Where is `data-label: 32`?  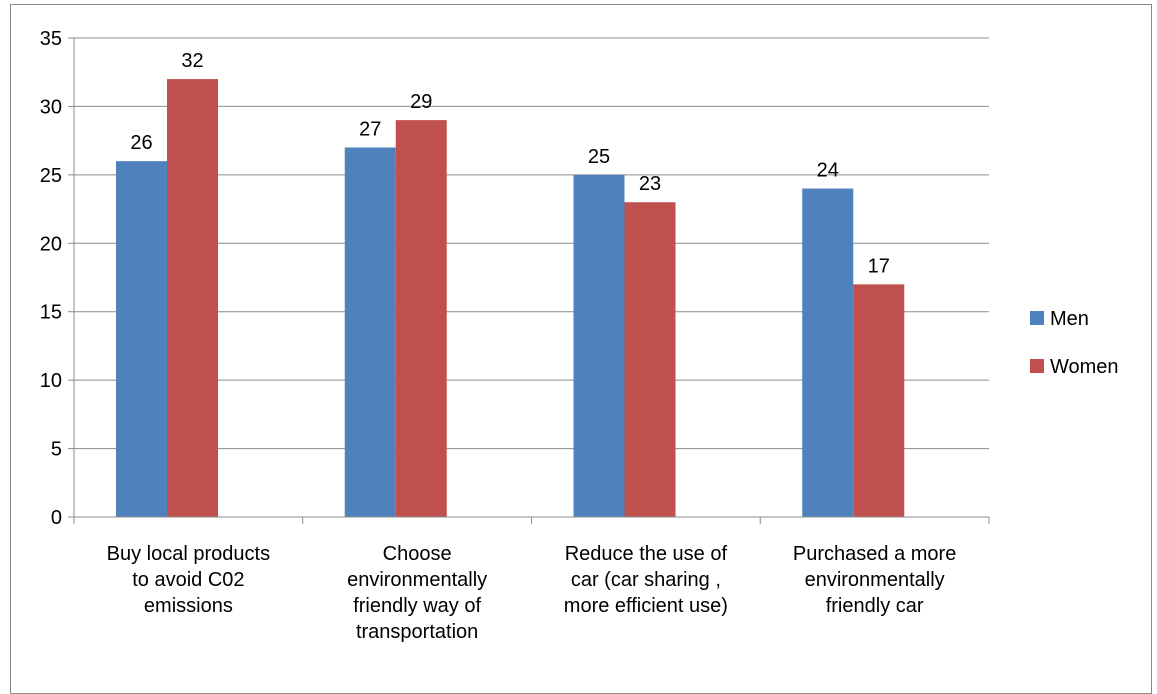 data-label: 32 is located at coordinates (192, 61).